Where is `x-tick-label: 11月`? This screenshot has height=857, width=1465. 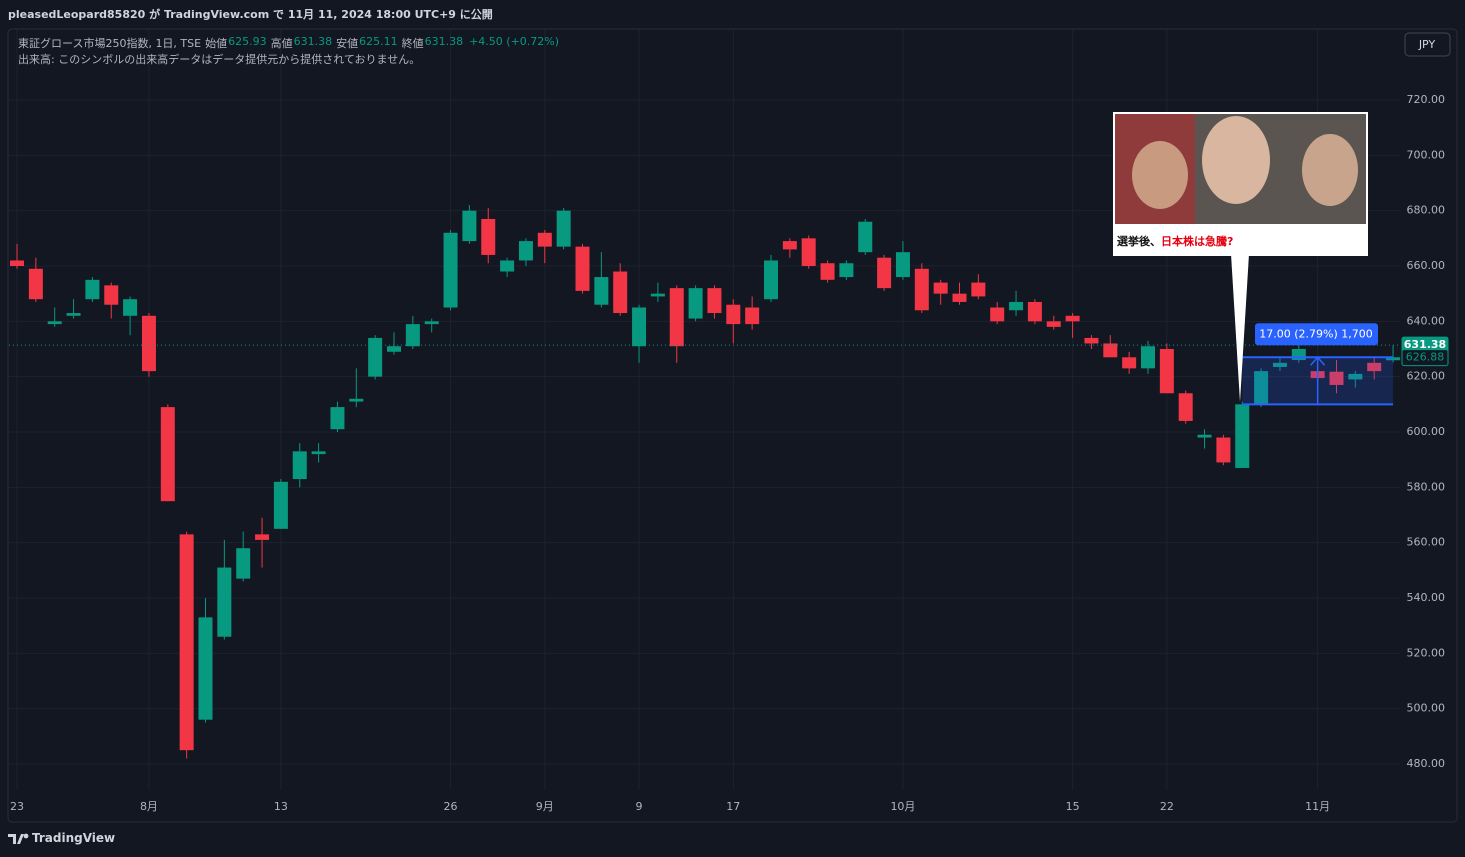
x-tick-label: 11月 is located at coordinates (1317, 806).